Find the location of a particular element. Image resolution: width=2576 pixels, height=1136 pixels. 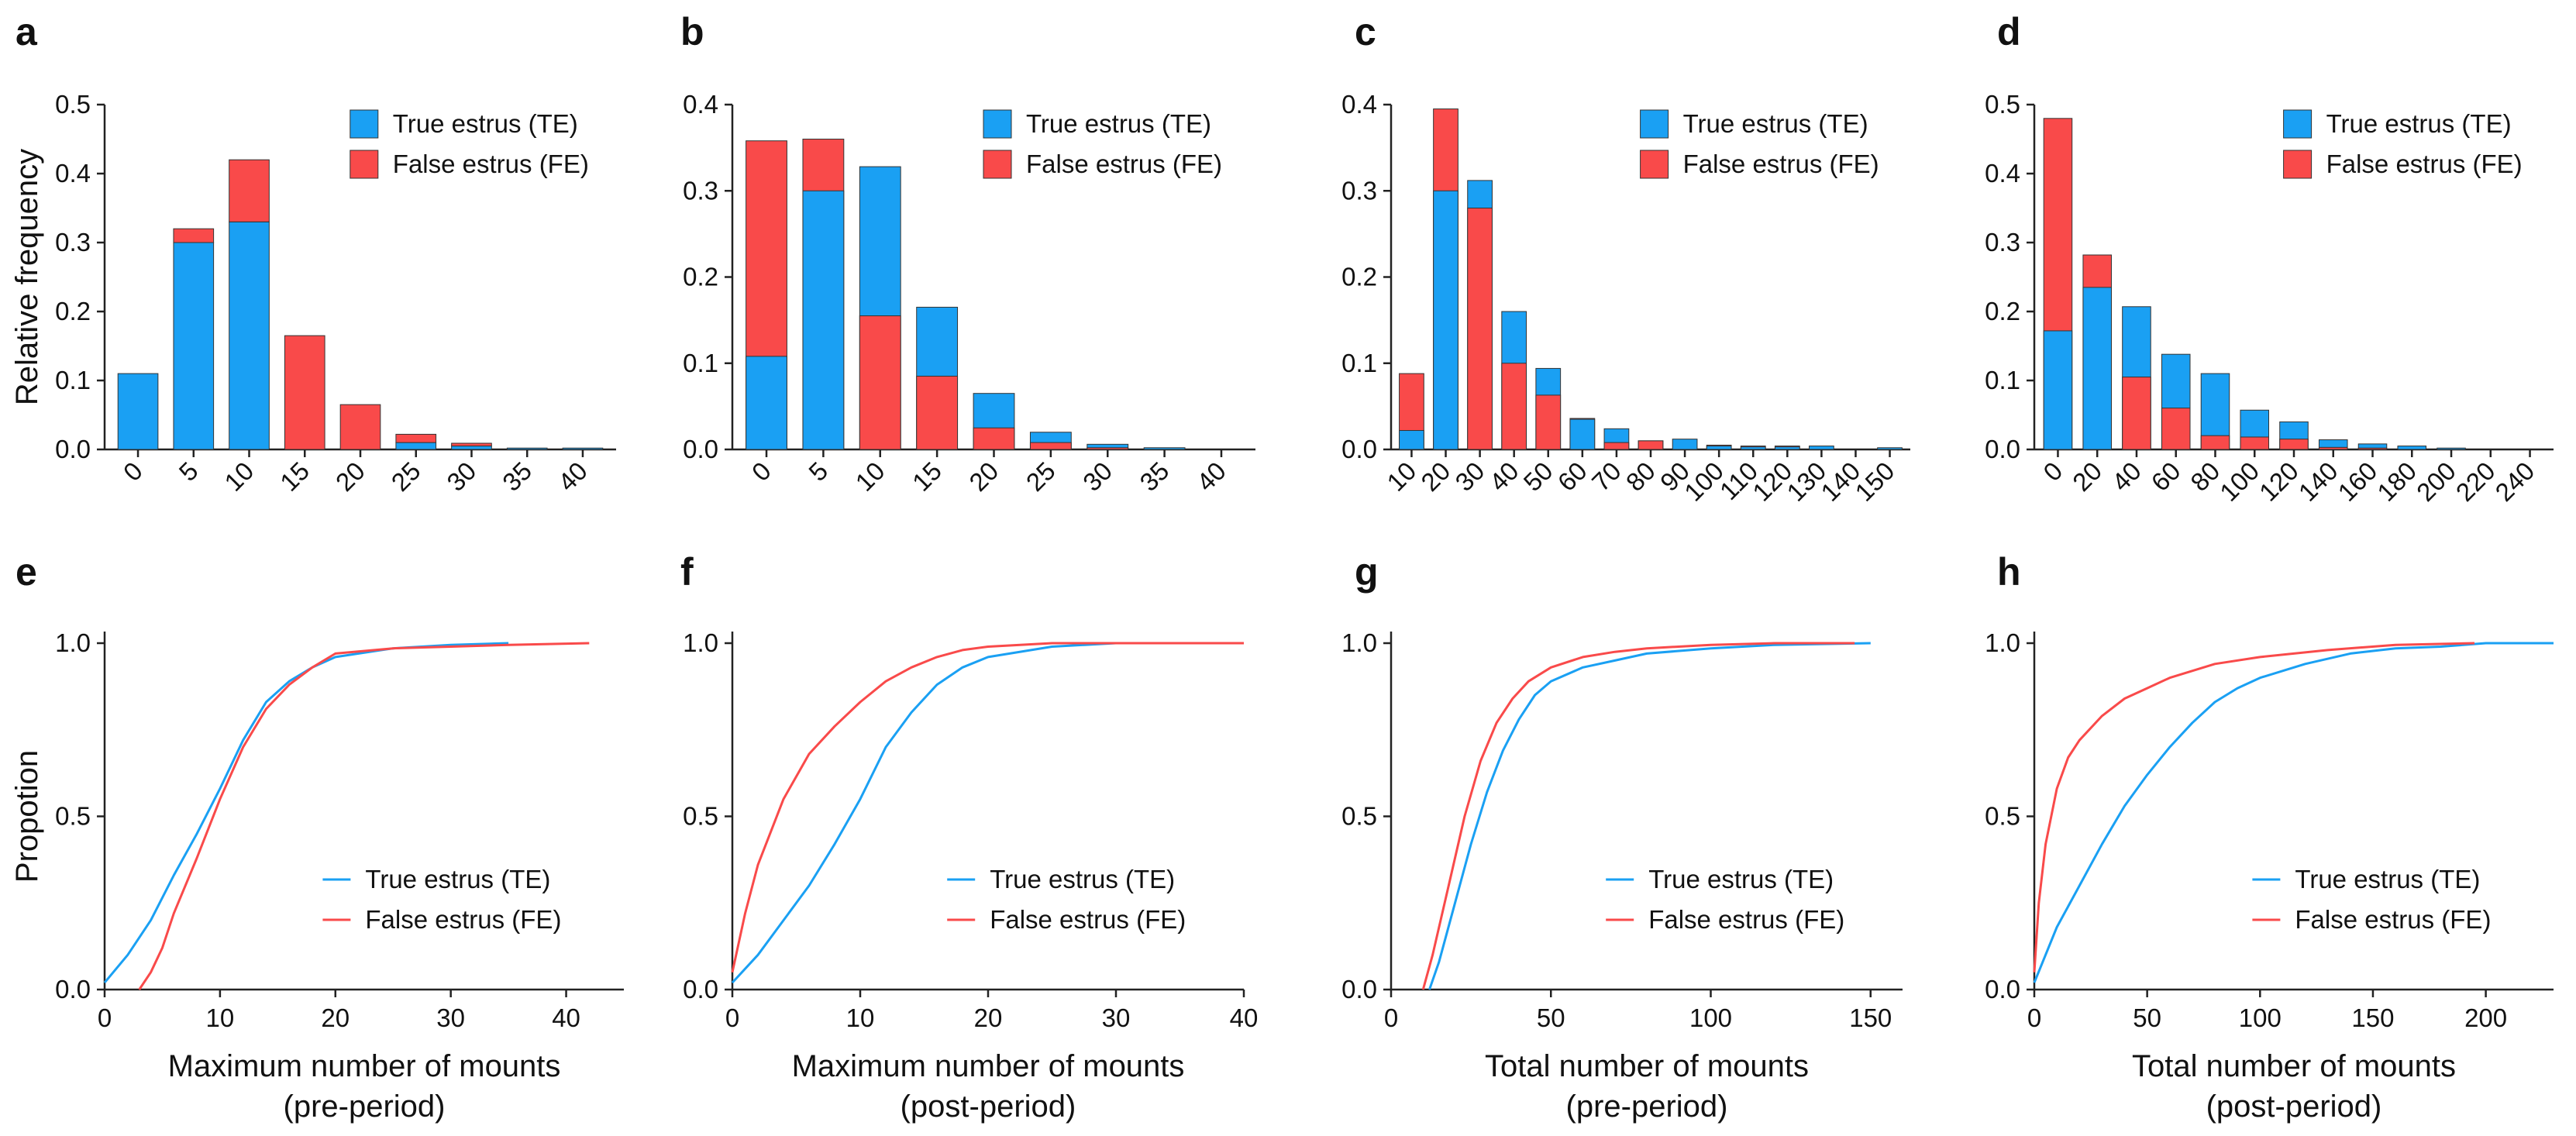

x-tick-label: 100 is located at coordinates (2239, 481).